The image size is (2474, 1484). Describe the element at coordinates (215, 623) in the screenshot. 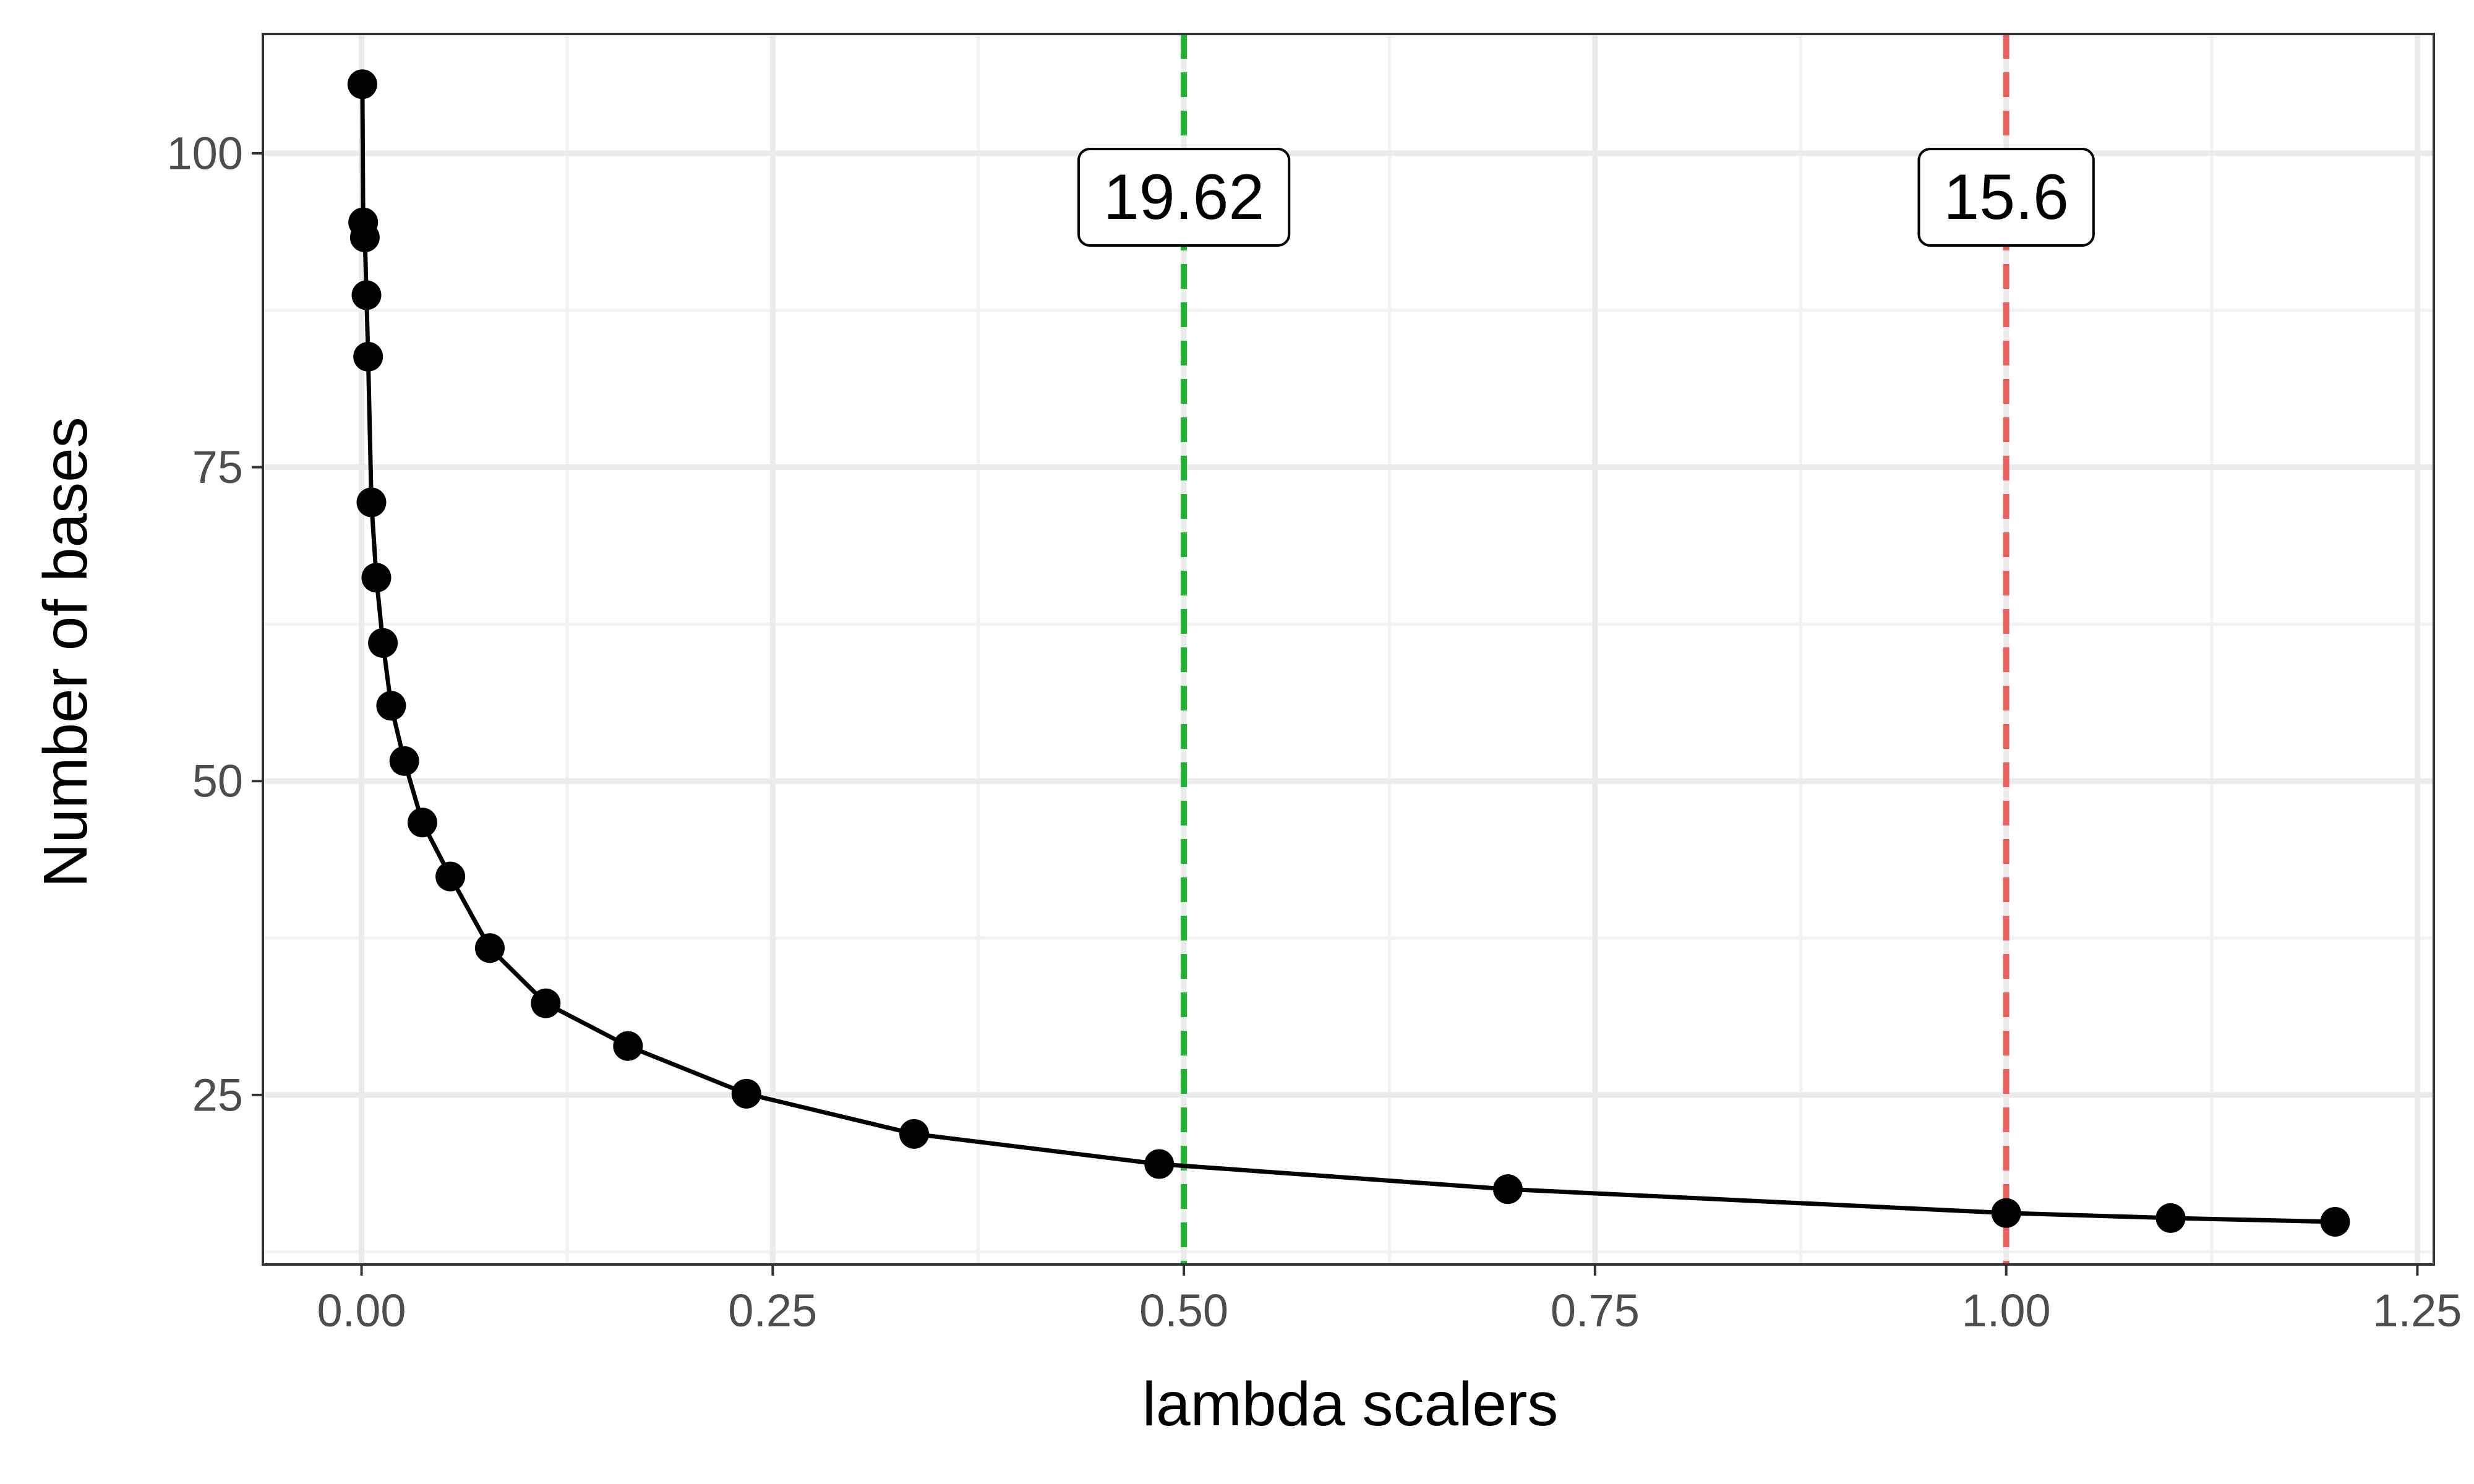

I see `y-axis: 25 50 75 100` at that location.